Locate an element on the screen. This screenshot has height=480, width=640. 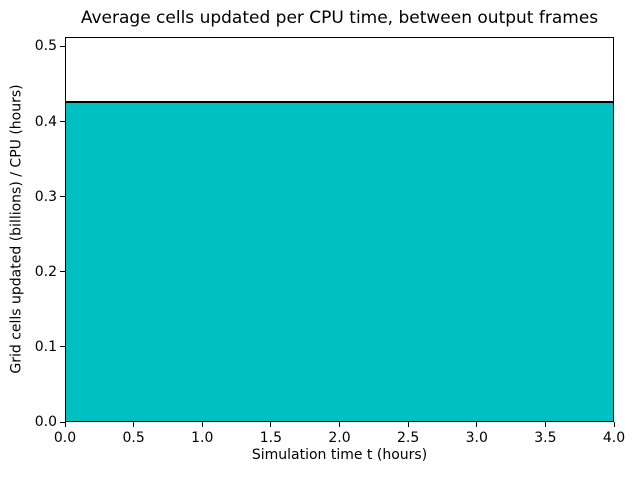
y-tick-label: 0.2 is located at coordinates (45, 271).